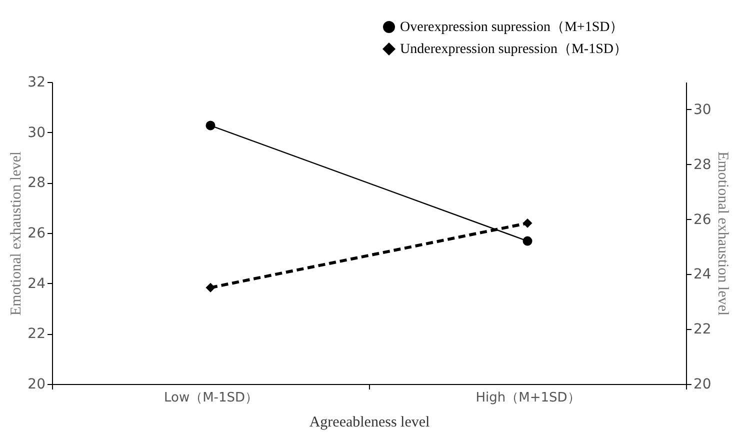  What do you see at coordinates (703, 274) in the screenshot?
I see `y2-tick-label: 24` at bounding box center [703, 274].